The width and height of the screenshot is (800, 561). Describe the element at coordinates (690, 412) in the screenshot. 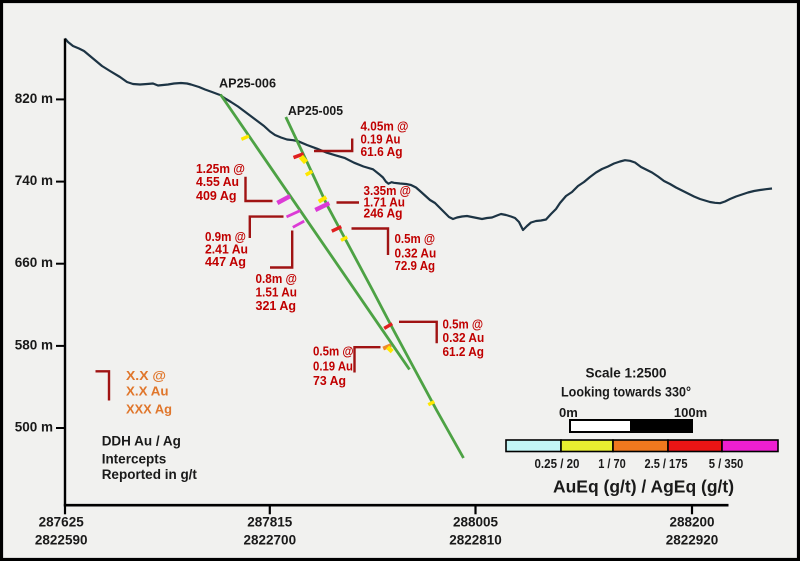

I see `svg-text: 100m` at that location.